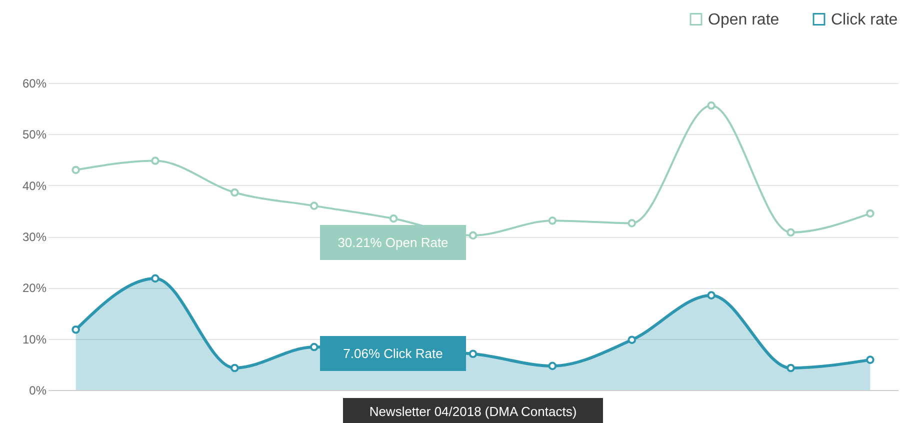  Describe the element at coordinates (34, 135) in the screenshot. I see `y-tick-label: 50%` at that location.